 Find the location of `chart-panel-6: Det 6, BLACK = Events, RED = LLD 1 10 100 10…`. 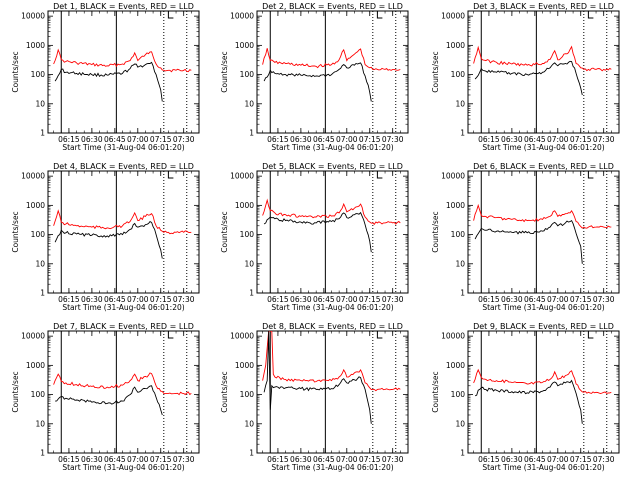

chart-panel-6: Det 6, BLACK = Events, RED = LLD 1 10 100 10… is located at coordinates (525, 237).